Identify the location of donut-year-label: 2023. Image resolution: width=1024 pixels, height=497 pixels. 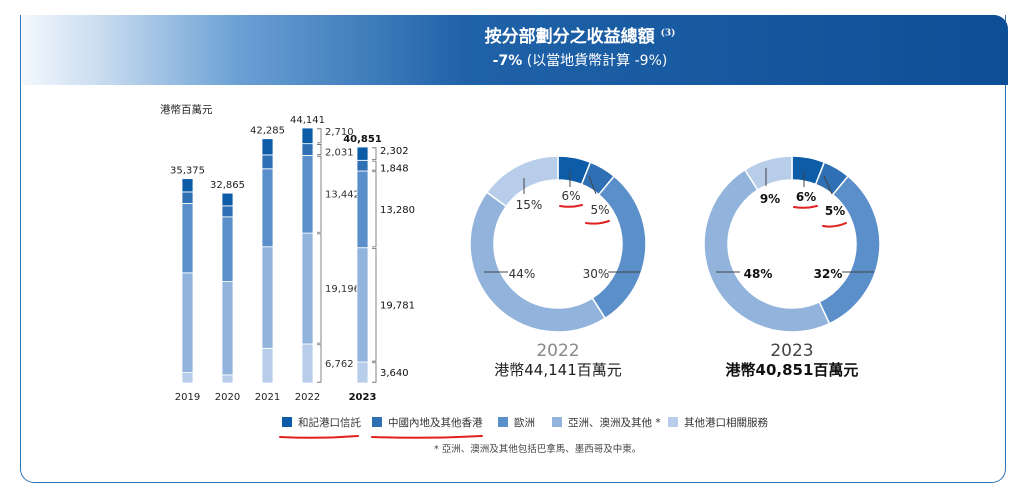
(791, 351).